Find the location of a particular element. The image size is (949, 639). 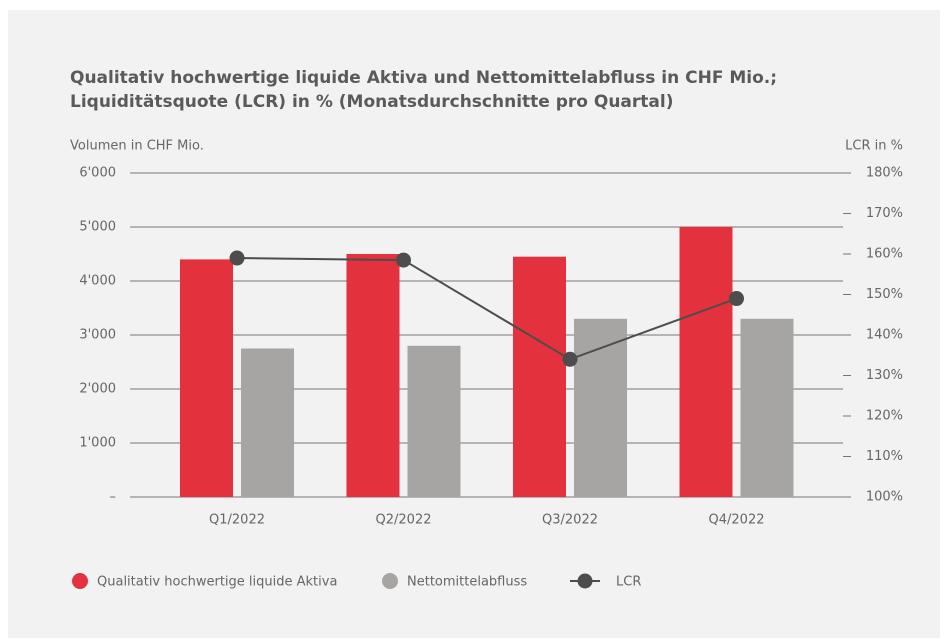

y-tick-label: 1'000 is located at coordinates (97, 443).